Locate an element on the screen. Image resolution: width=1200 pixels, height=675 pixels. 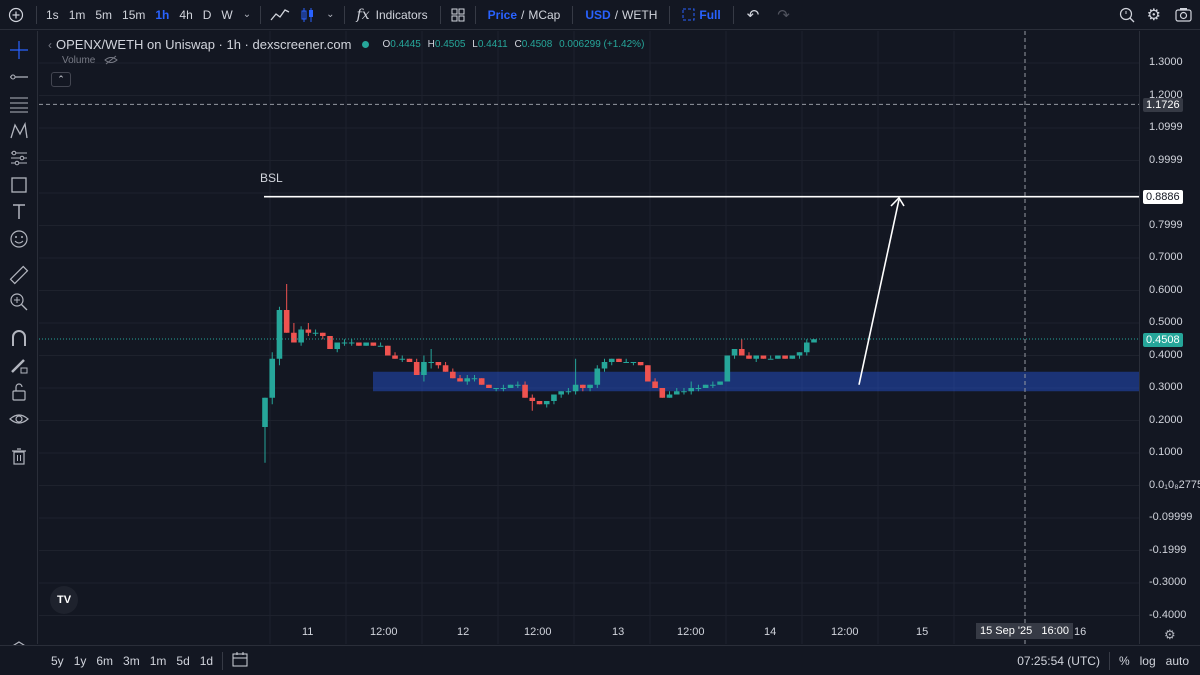
keep-drawing-button is located at coordinates (19, 365).